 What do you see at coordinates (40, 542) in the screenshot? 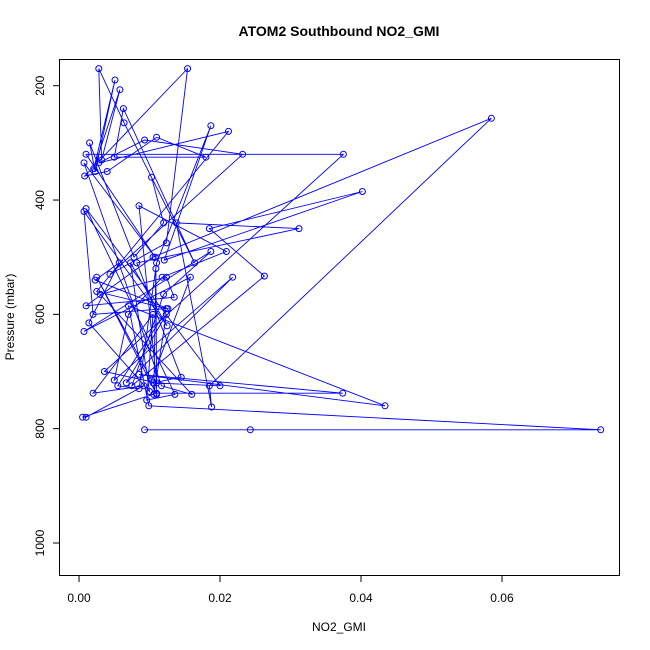
I see `y-tick-label: 1000` at bounding box center [40, 542].